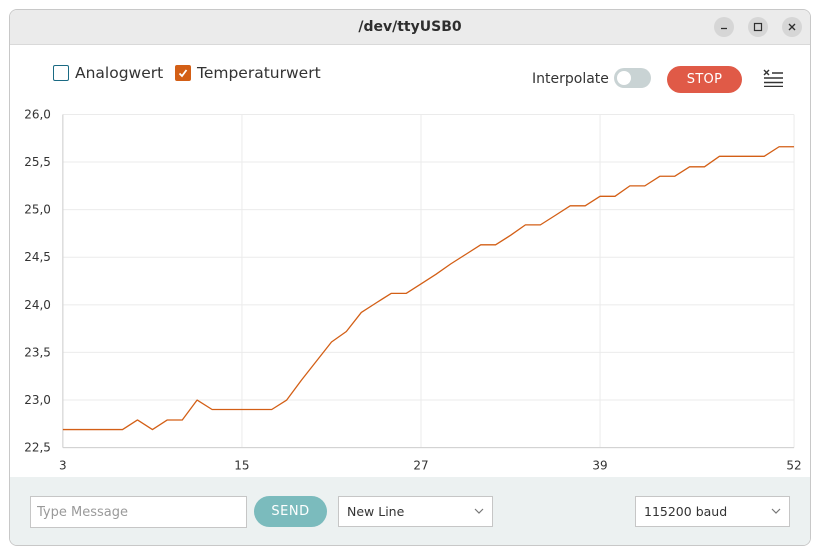  I want to click on interpolate-toggle, so click(632, 78).